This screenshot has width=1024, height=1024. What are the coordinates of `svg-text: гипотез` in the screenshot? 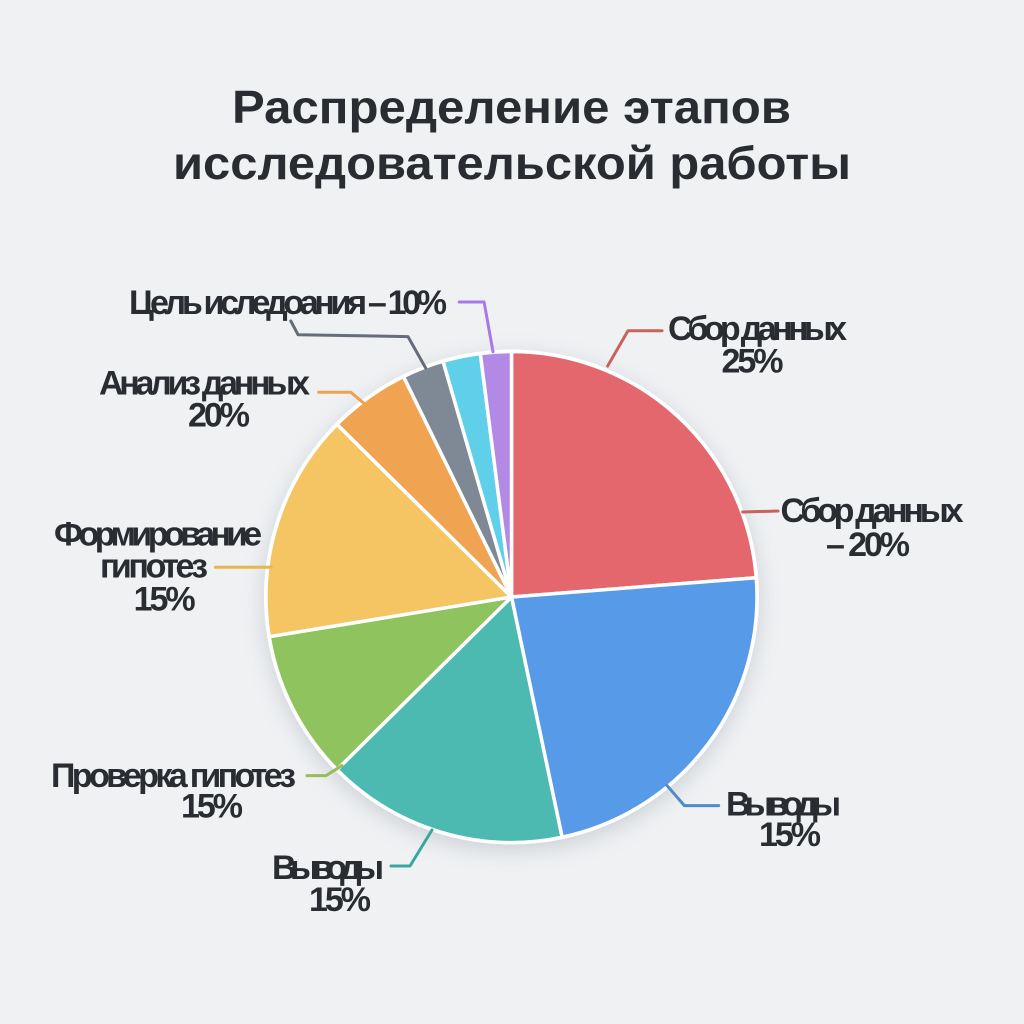 It's located at (154, 566).